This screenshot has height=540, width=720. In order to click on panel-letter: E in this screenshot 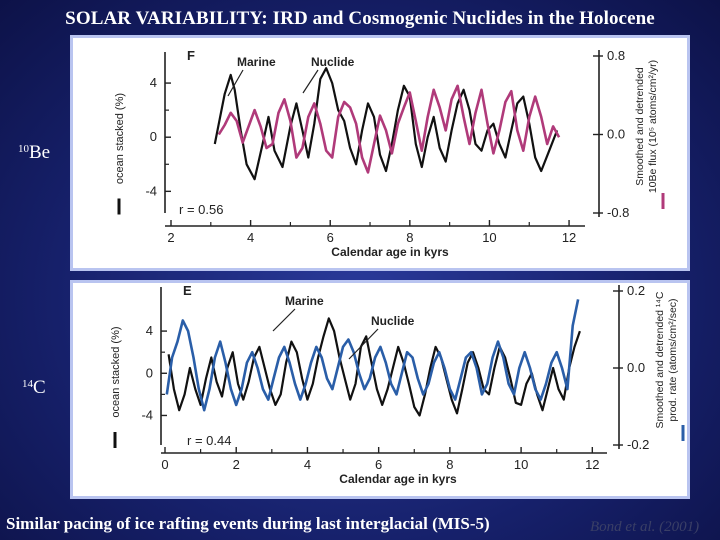, I will do `click(187, 290)`.